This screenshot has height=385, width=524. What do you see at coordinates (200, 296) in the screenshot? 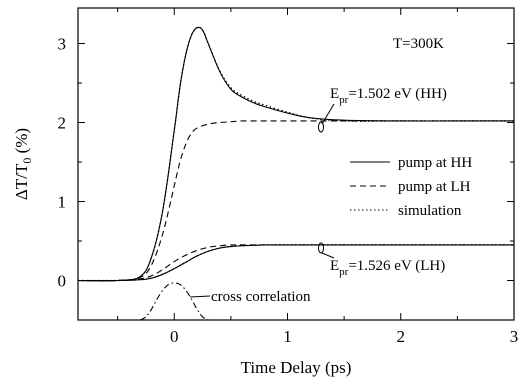
I see `cross-correlation-pointer` at bounding box center [200, 296].